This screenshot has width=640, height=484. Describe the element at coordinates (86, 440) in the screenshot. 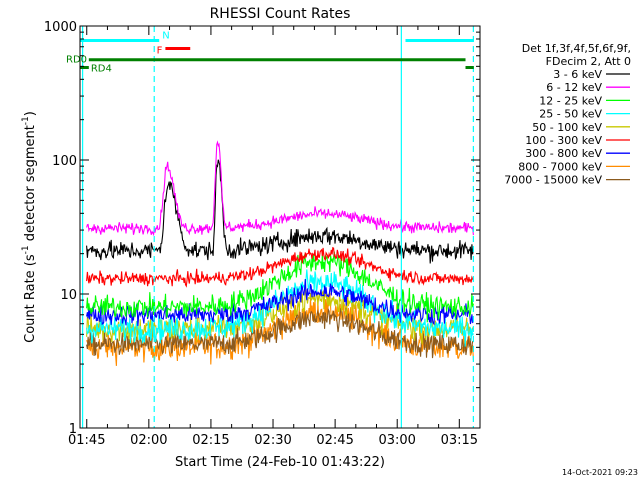

I see `x-tick-label-0: 01:45` at that location.